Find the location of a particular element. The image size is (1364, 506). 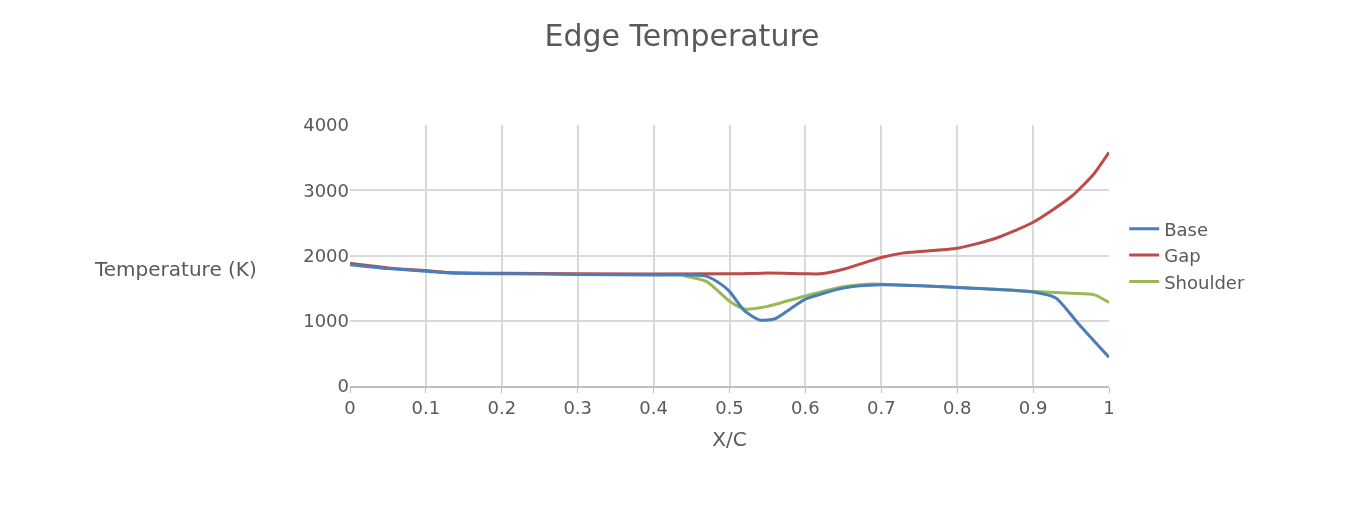

x-axis-title: X/C is located at coordinates (729, 439).